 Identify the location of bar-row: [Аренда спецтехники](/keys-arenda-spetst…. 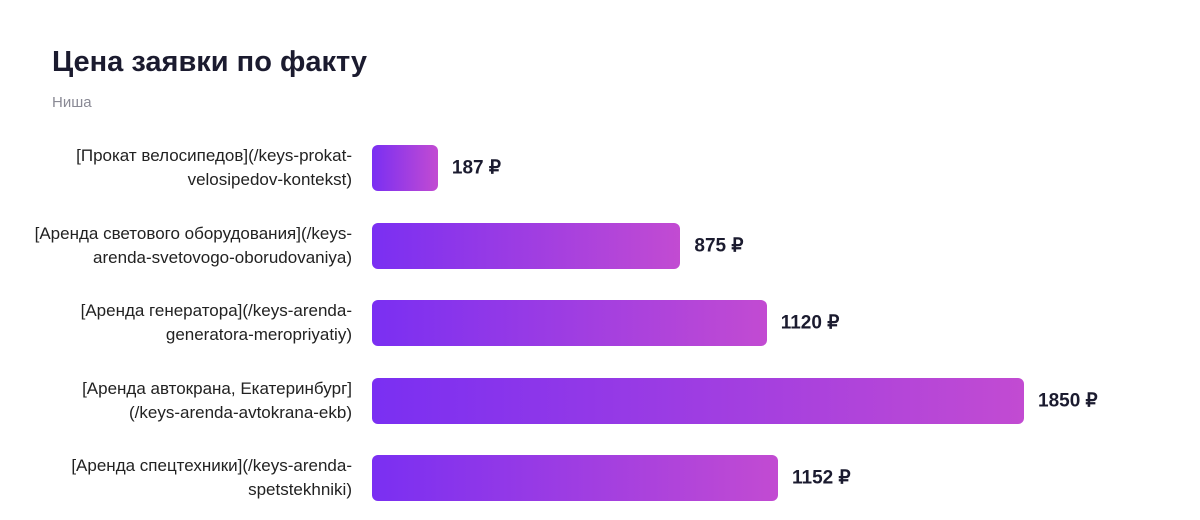
(600, 478).